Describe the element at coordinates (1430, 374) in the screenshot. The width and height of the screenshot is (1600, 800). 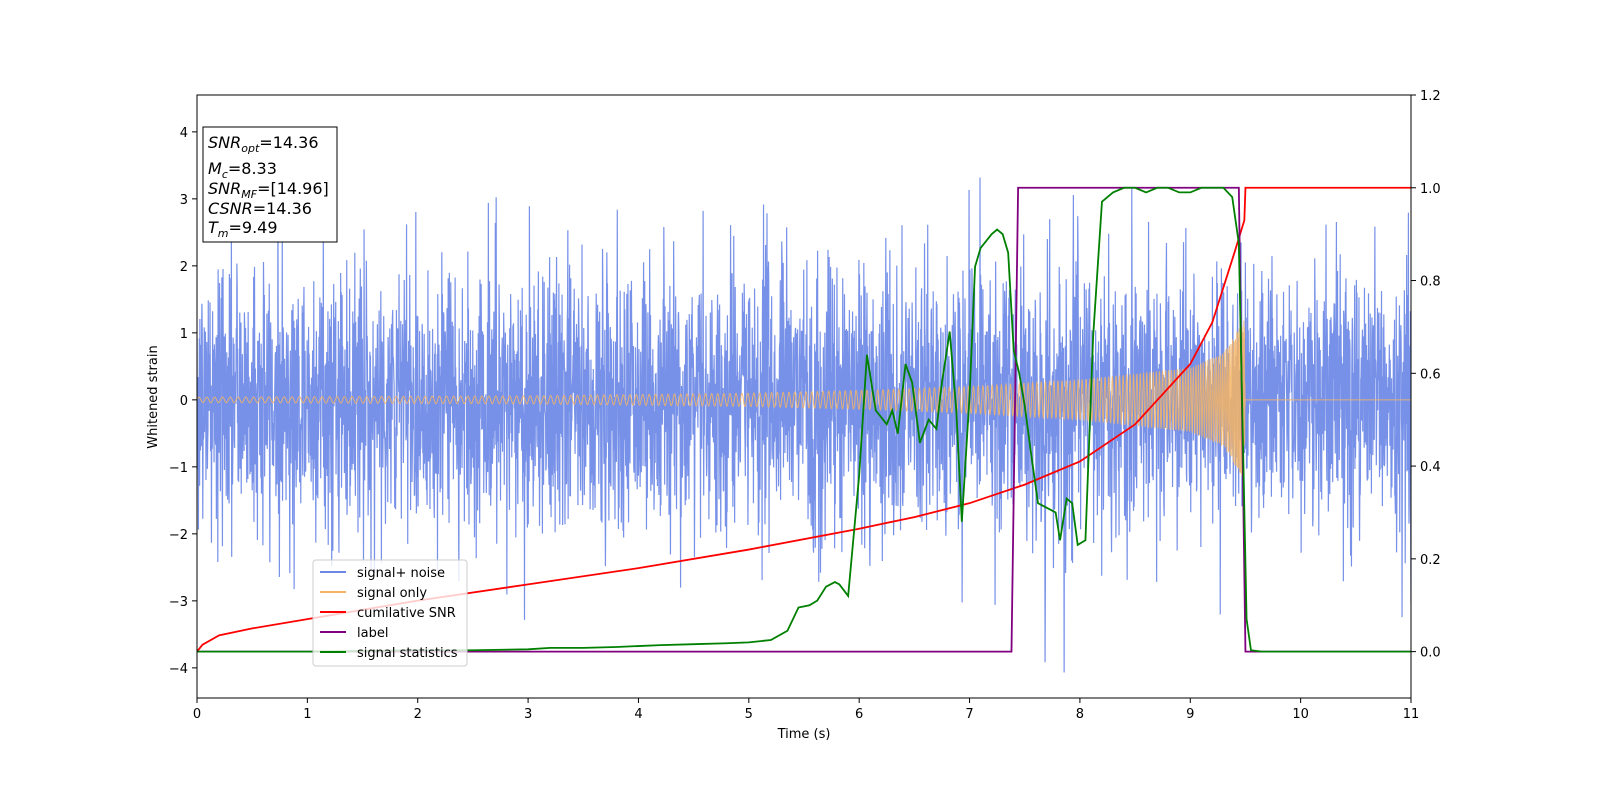
I see `y-right-tick-label: 0.6` at that location.